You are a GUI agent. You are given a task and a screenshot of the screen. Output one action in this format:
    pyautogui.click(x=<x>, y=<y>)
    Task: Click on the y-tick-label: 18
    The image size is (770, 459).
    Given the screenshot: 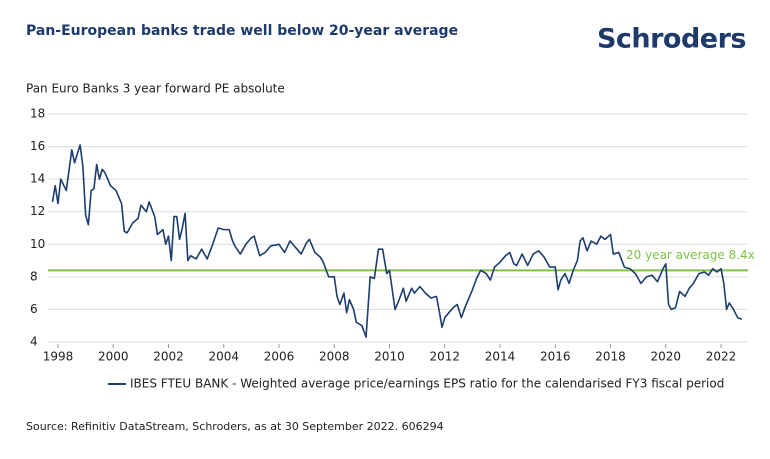 What is the action you would take?
    pyautogui.click(x=37, y=114)
    